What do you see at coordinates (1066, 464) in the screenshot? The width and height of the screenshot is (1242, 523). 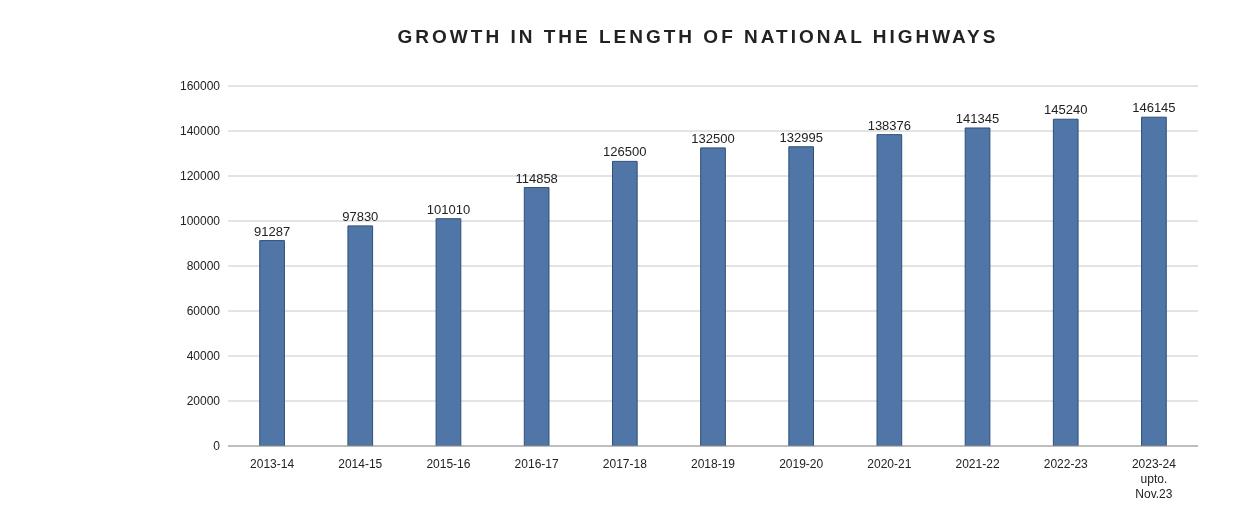 I see `x-tick-label: 2022-23` at bounding box center [1066, 464].